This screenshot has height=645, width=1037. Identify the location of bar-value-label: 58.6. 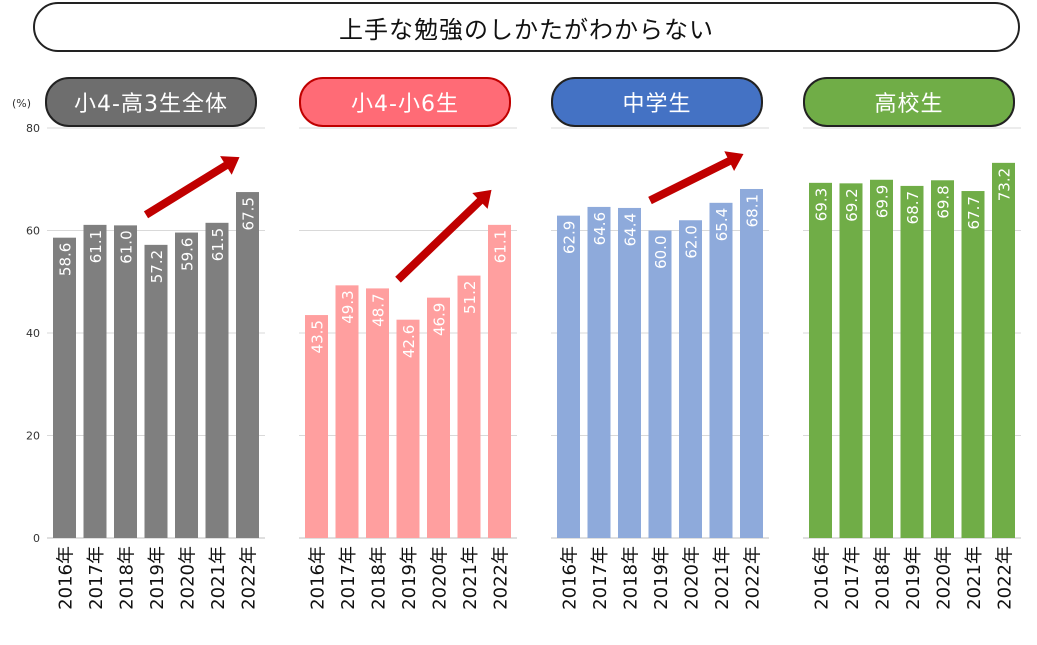
(66, 259).